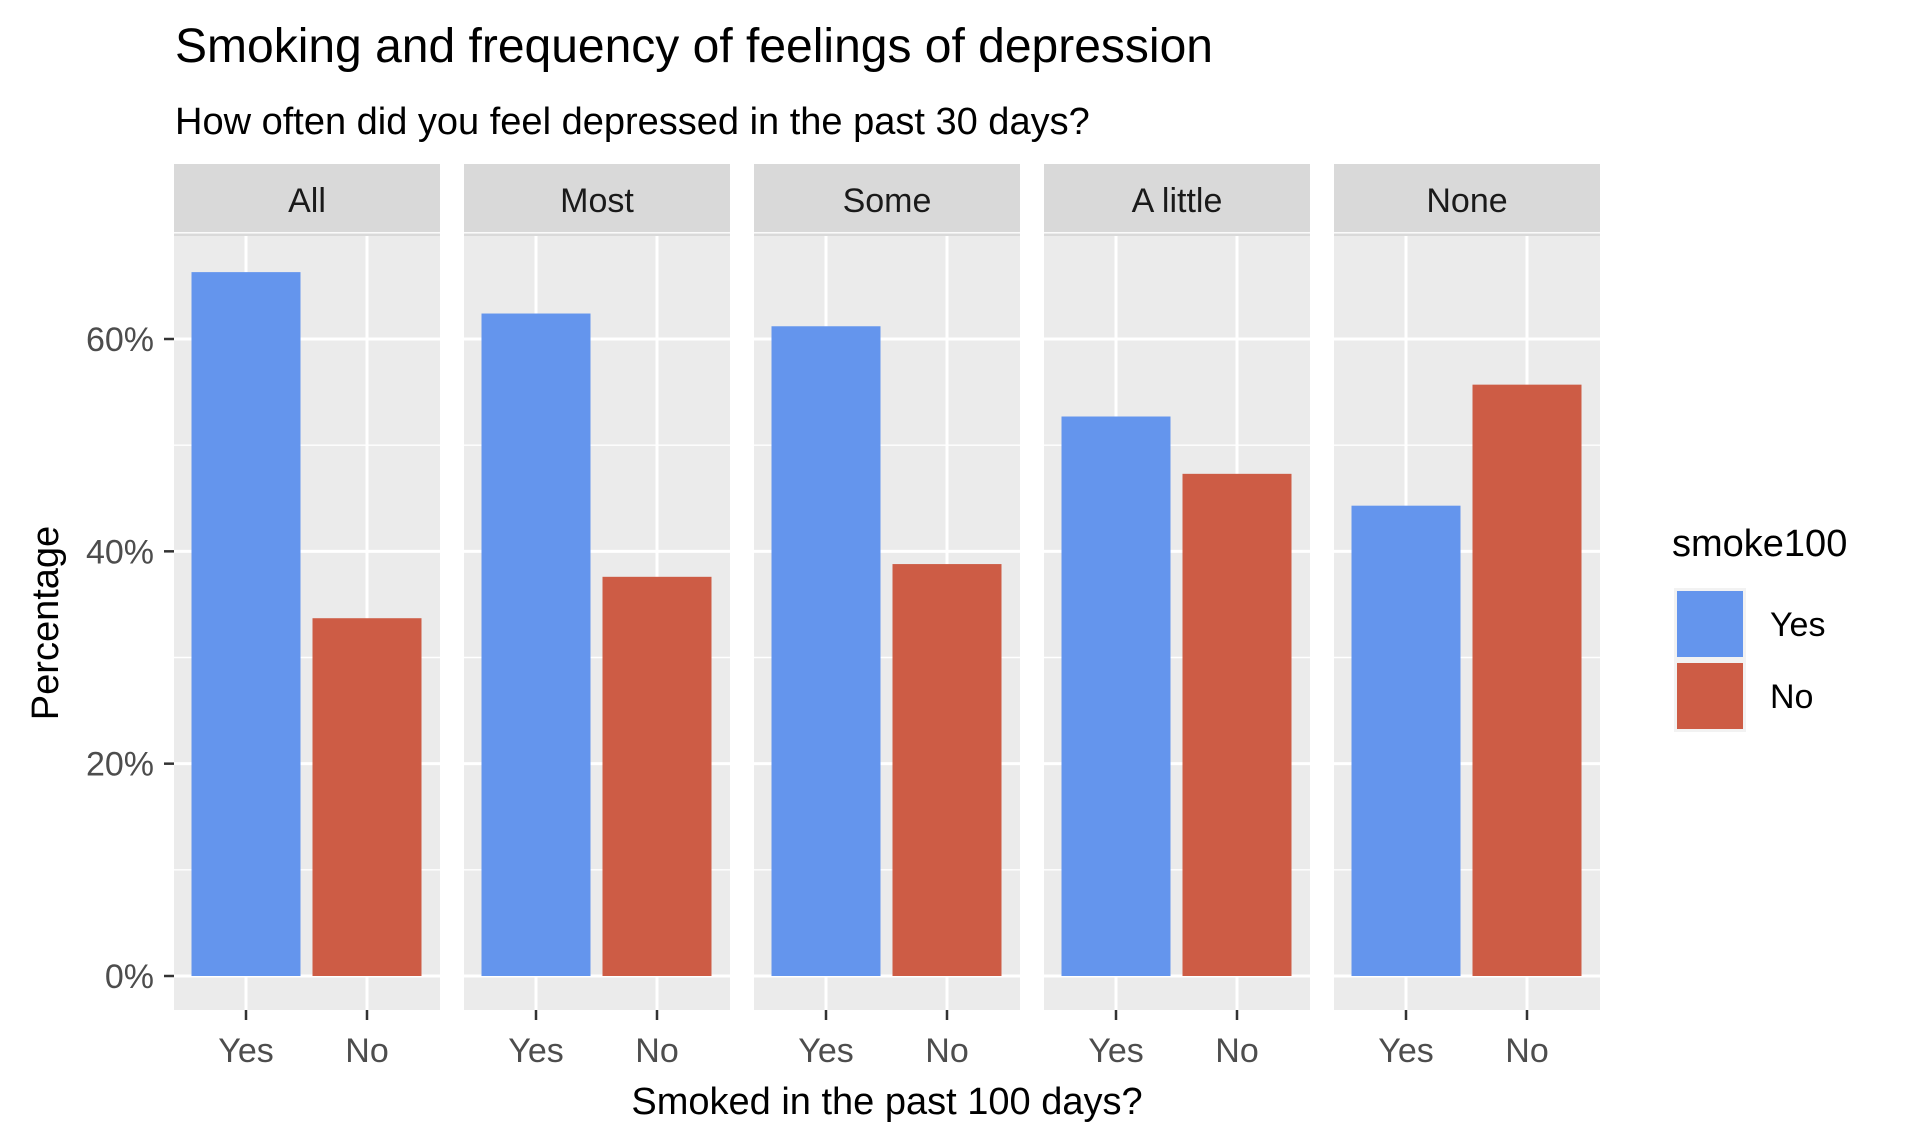 The height and width of the screenshot is (1134, 1912). I want to click on y-tick-label: 20%, so click(120, 765).